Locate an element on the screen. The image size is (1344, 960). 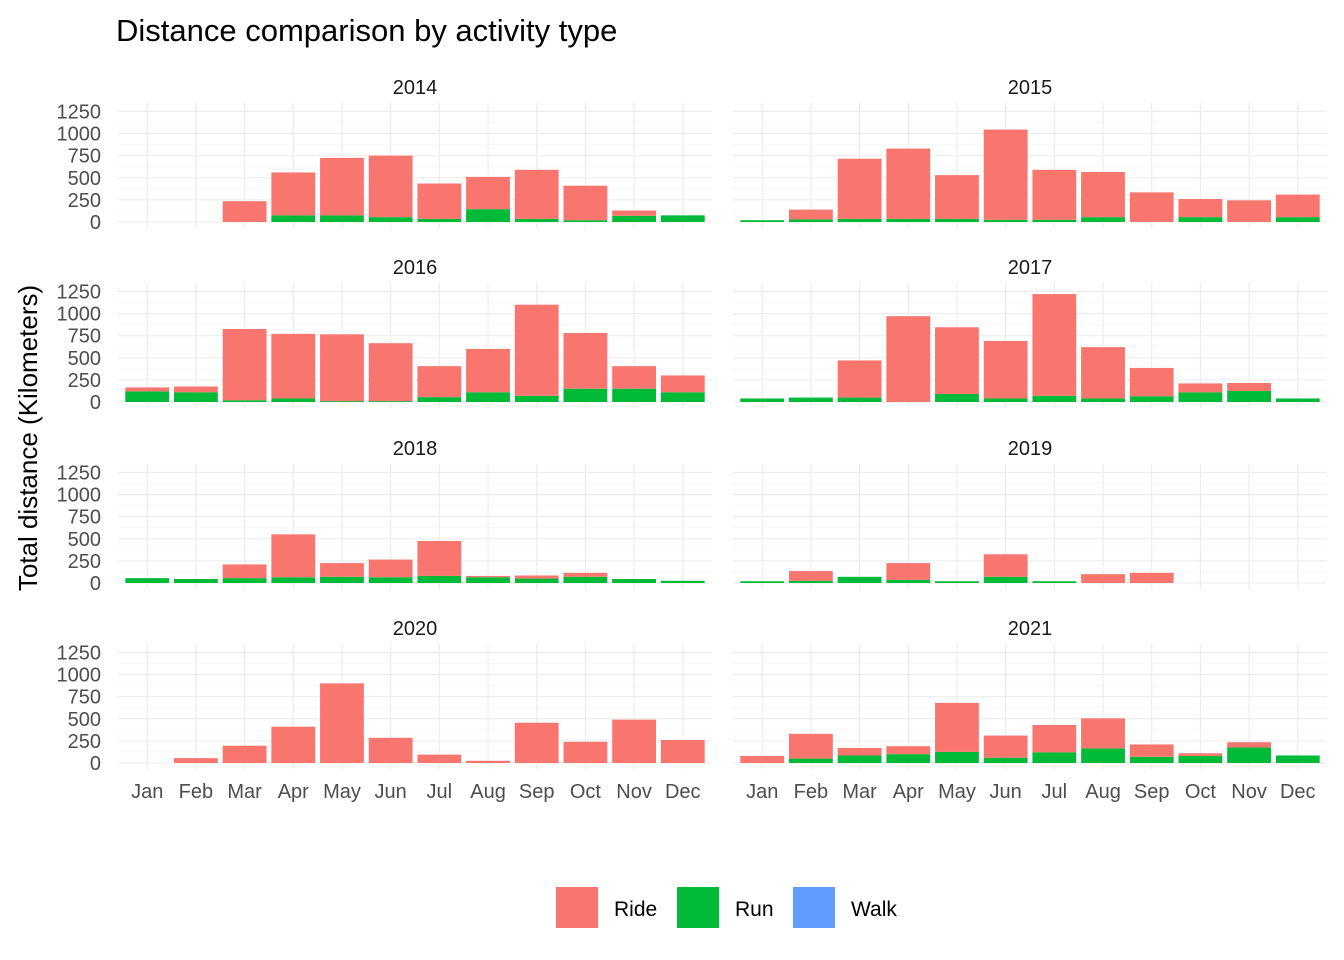
x-tick-label: Apr is located at coordinates (293, 792).